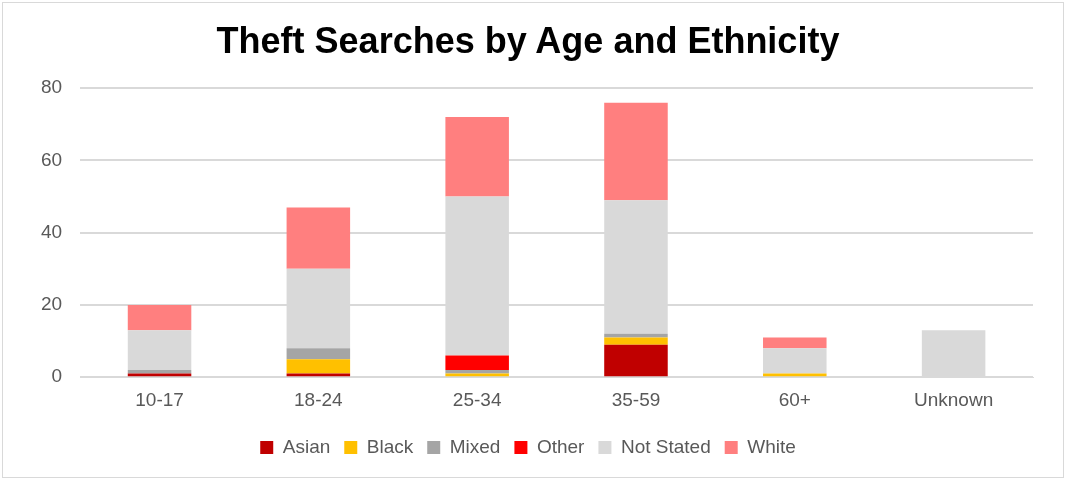 Image resolution: width=1067 pixels, height=481 pixels. Describe the element at coordinates (475, 446) in the screenshot. I see `legend-label: Mixed` at that location.